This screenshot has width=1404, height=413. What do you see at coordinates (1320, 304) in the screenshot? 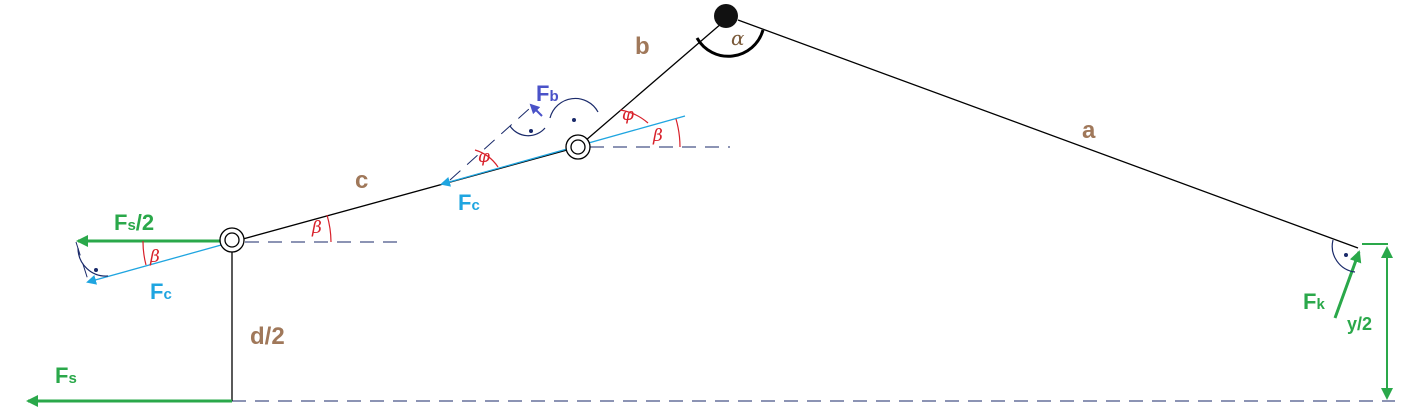
I see `label-fk-sub: k` at bounding box center [1320, 304].